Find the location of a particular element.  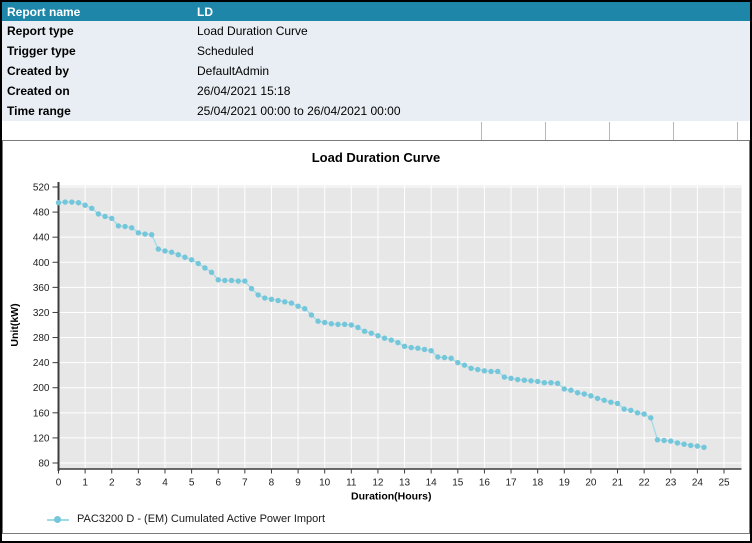

y-axis-title: Unit(kW) is located at coordinates (15, 324).